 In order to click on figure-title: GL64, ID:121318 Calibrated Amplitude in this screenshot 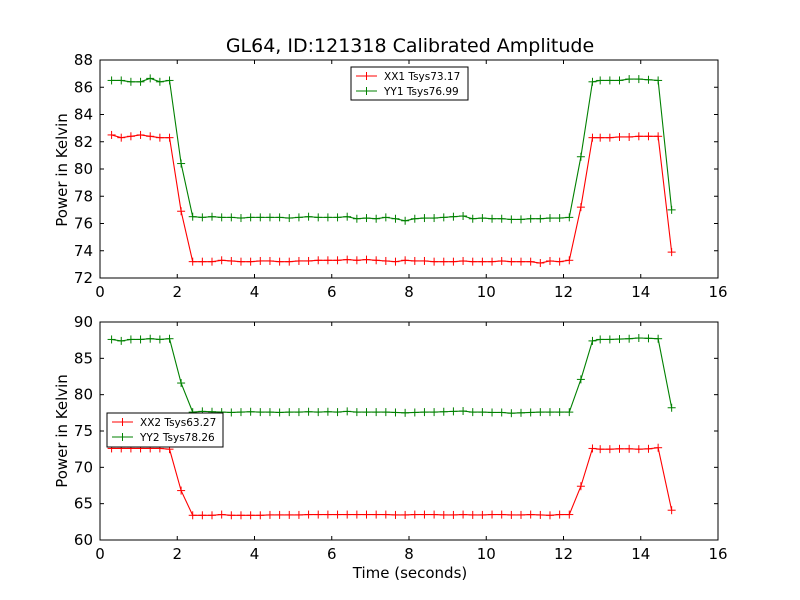, I will do `click(410, 46)`.